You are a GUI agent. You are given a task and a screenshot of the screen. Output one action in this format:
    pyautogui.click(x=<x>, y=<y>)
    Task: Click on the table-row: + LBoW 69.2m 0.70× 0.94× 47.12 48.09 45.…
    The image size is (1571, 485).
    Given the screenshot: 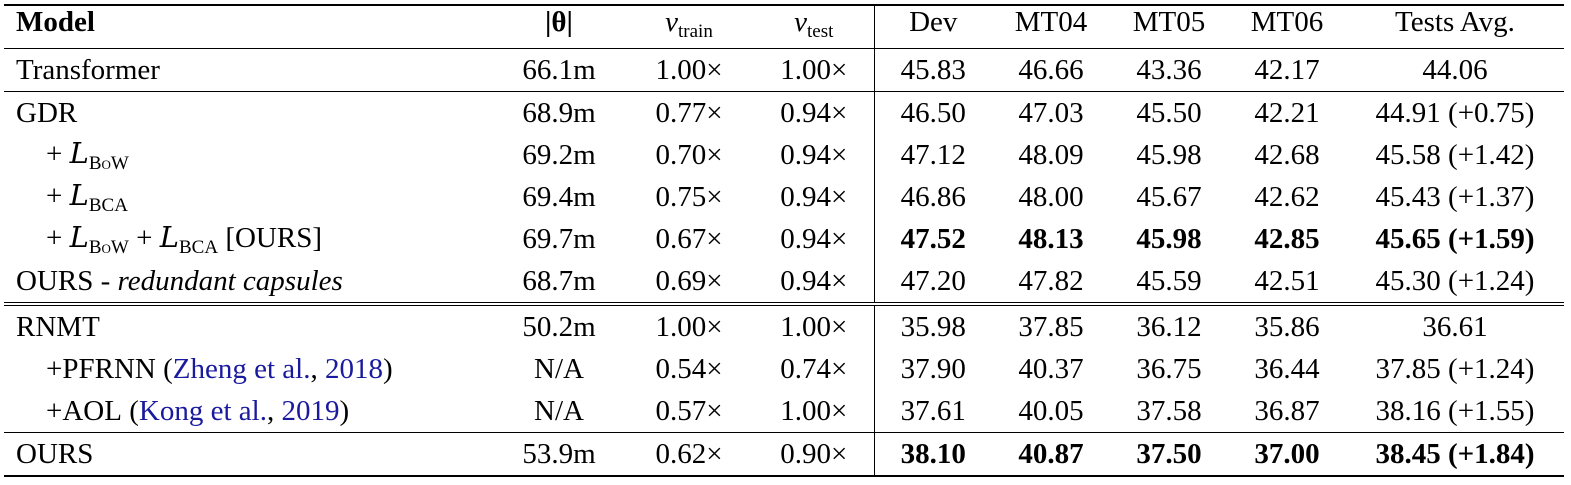 What is the action you would take?
    pyautogui.click(x=784, y=155)
    